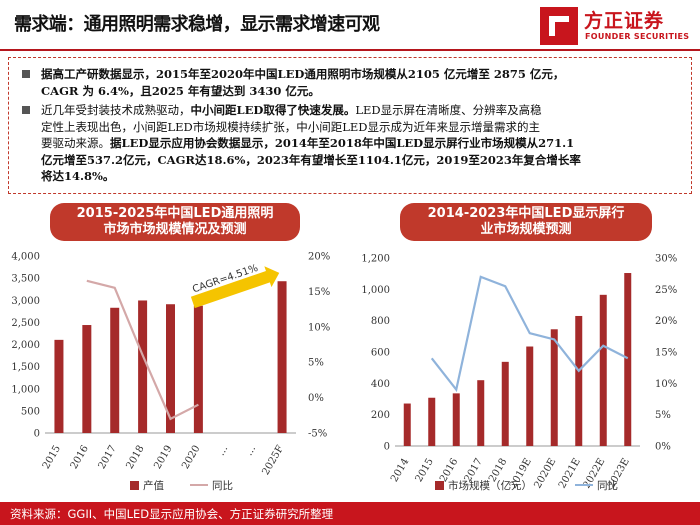 The height and width of the screenshot is (525, 700). I want to click on x-tick-label: 2016, so click(80, 458).